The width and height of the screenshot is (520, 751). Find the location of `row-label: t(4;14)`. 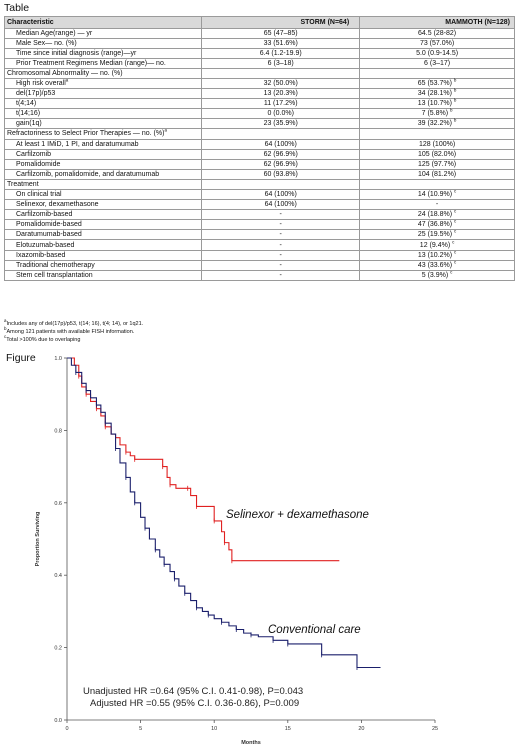

row-label: t(4;14) is located at coordinates (103, 104).